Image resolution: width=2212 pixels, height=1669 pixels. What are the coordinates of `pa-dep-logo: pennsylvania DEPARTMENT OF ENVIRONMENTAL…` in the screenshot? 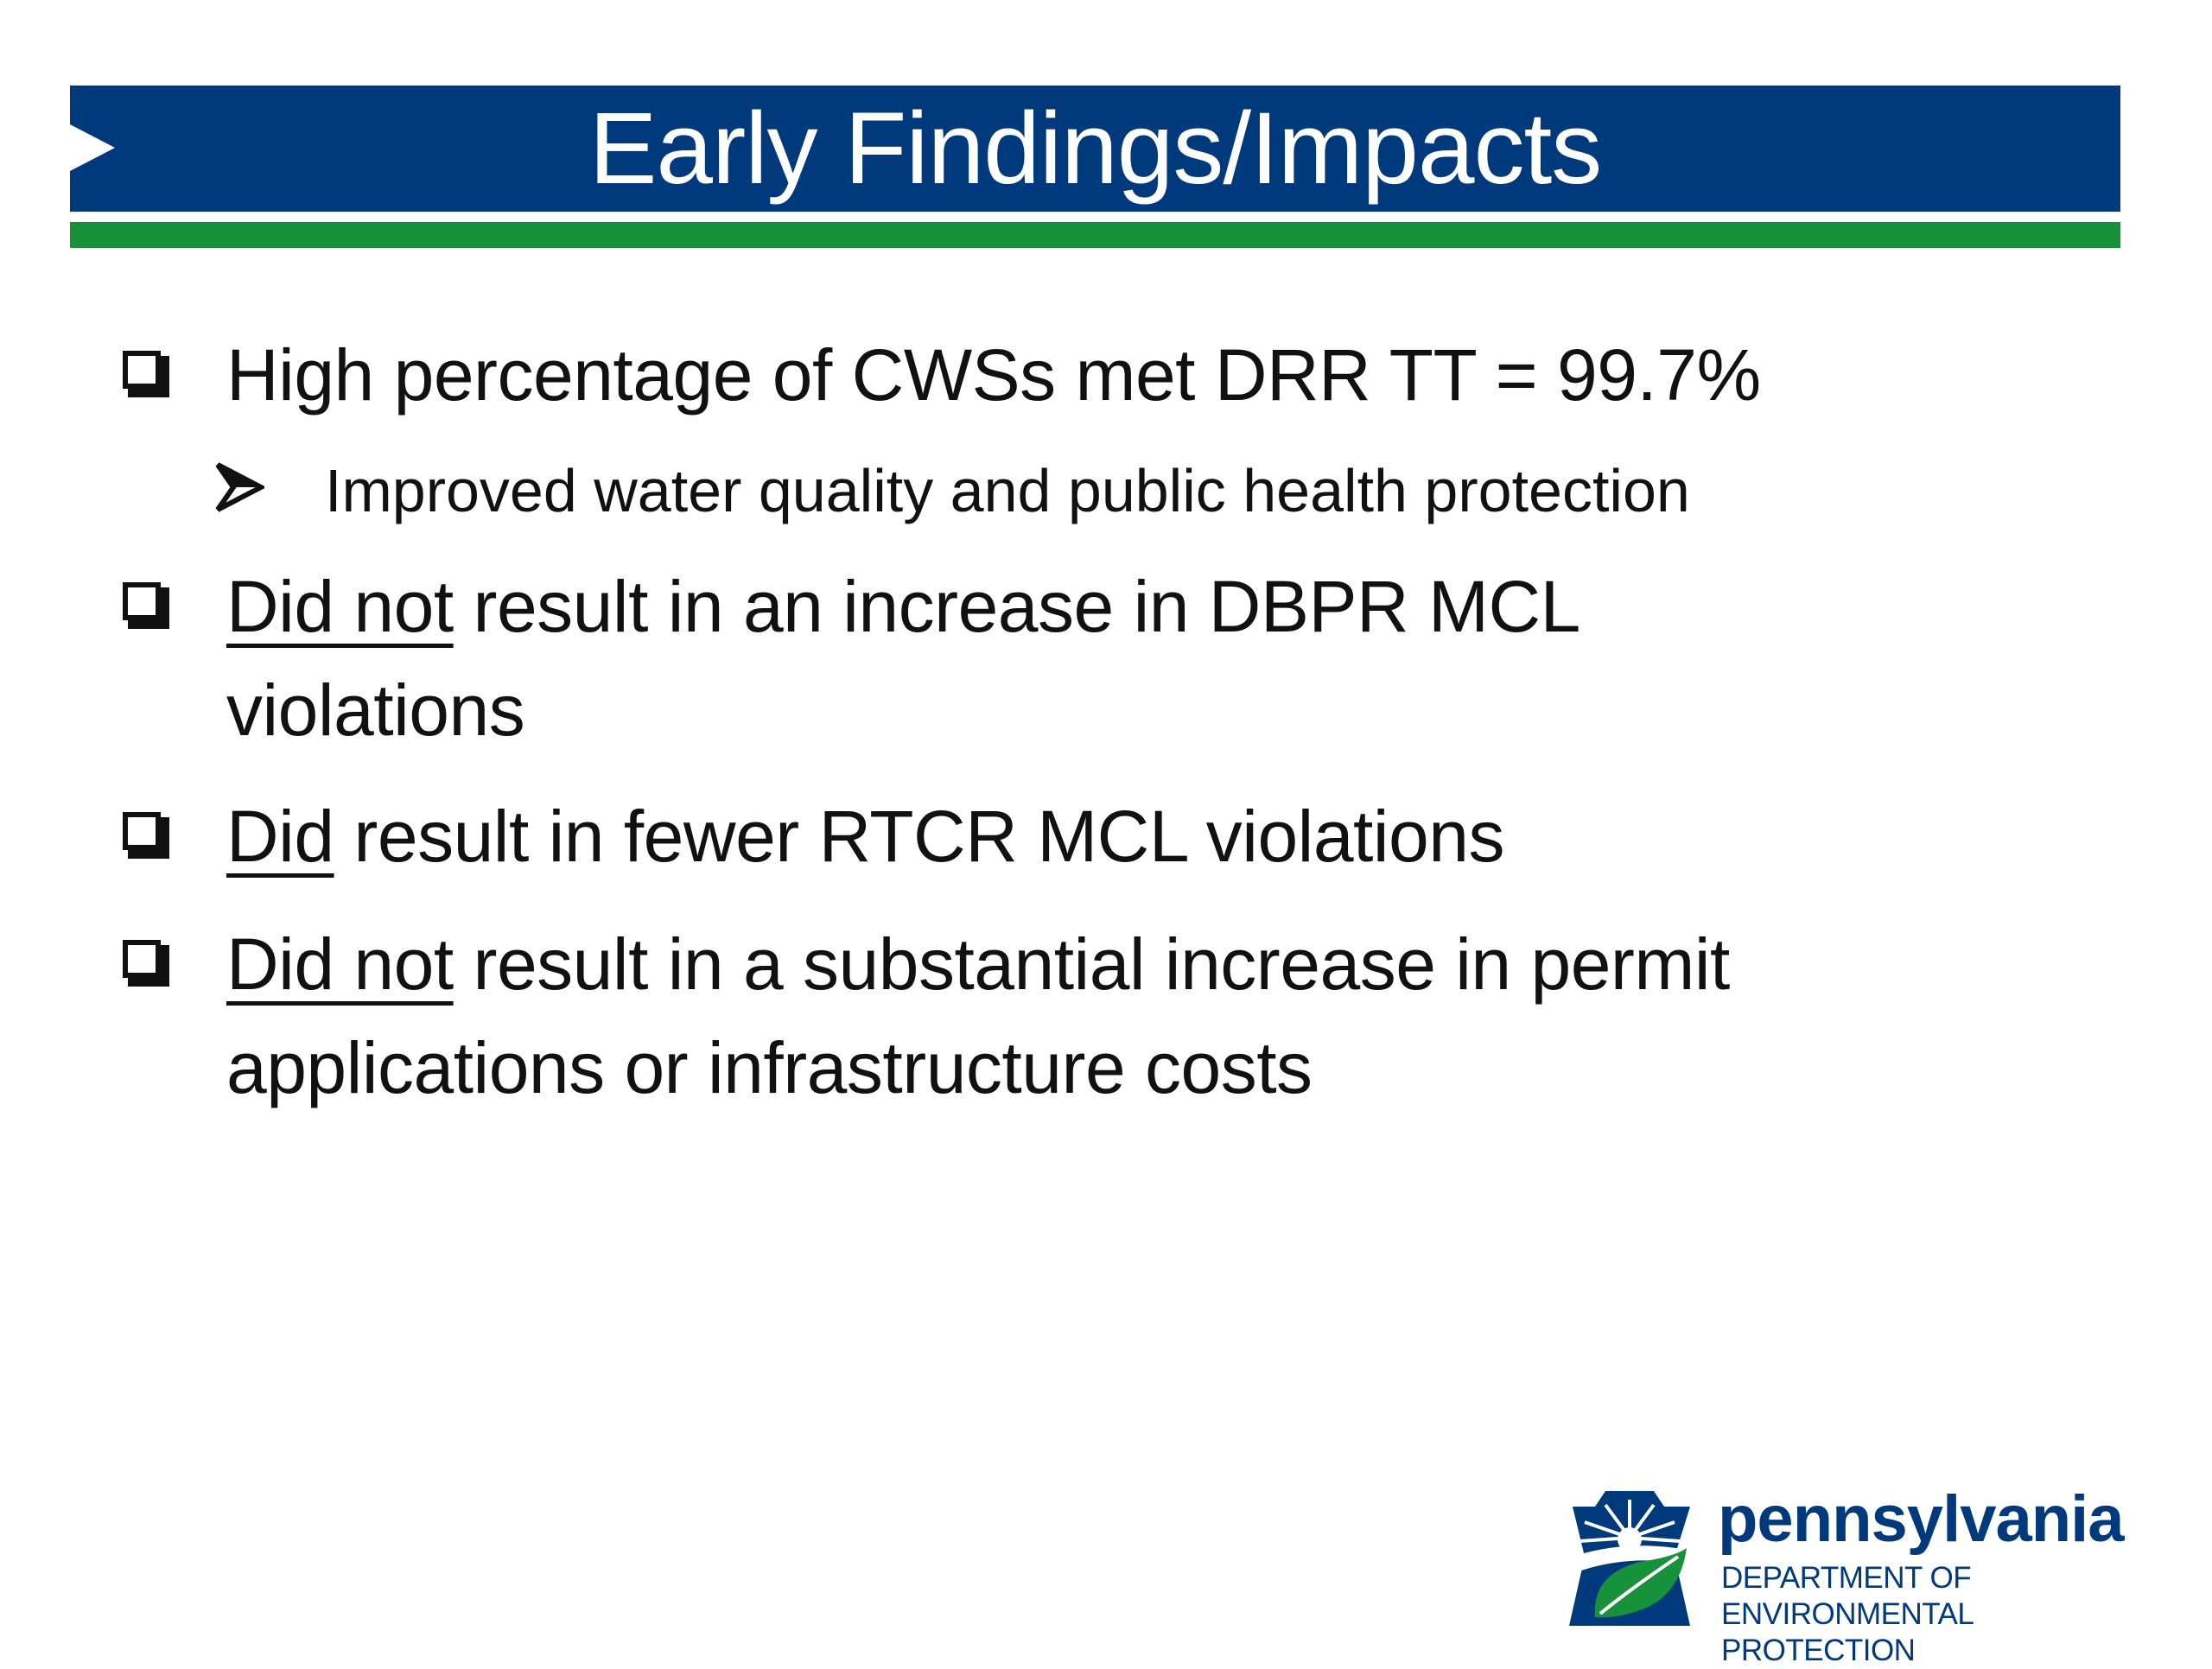 It's located at (1880, 1574).